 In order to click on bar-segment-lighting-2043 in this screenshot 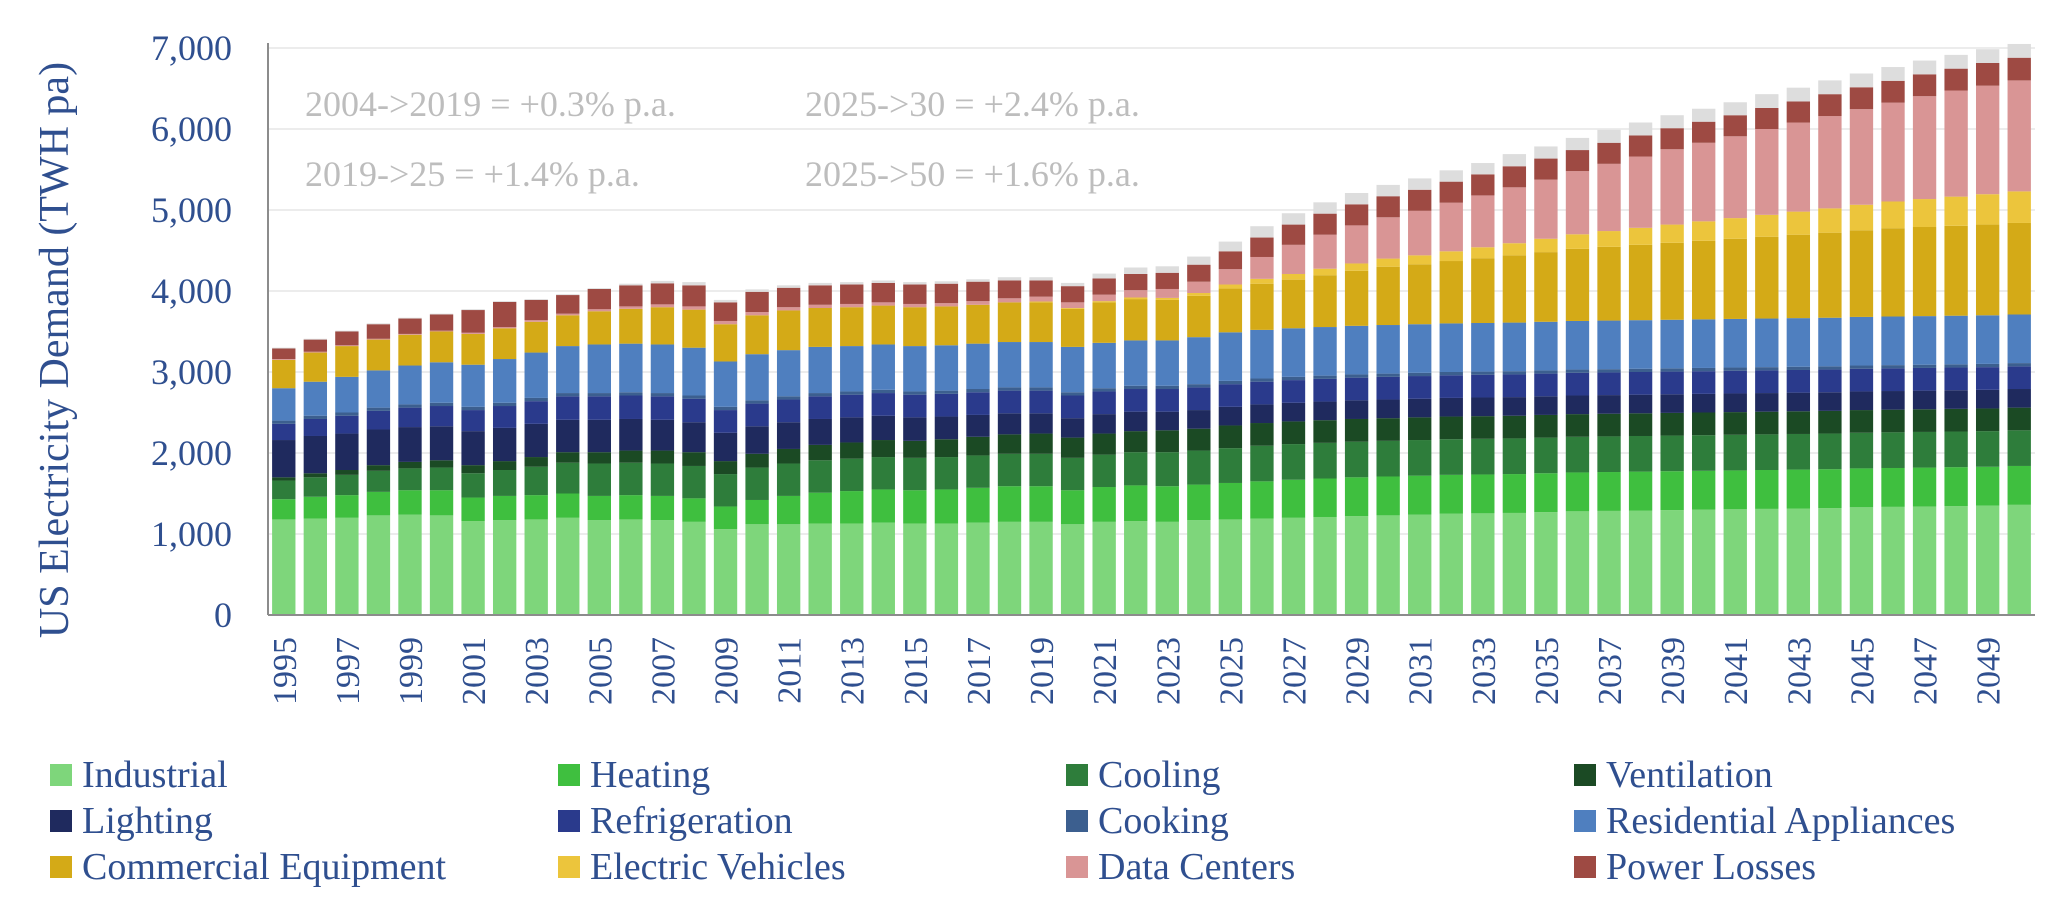, I will do `click(1798, 402)`.